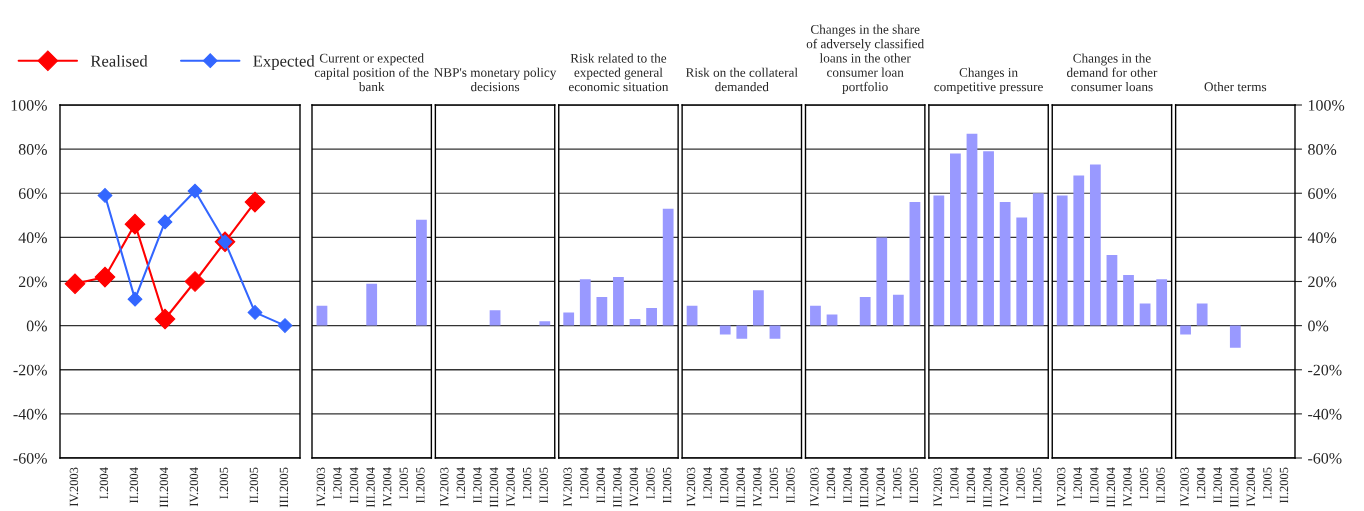 The width and height of the screenshot is (1364, 511). I want to click on chart-title: Changes in competitive pressure, so click(988, 80).